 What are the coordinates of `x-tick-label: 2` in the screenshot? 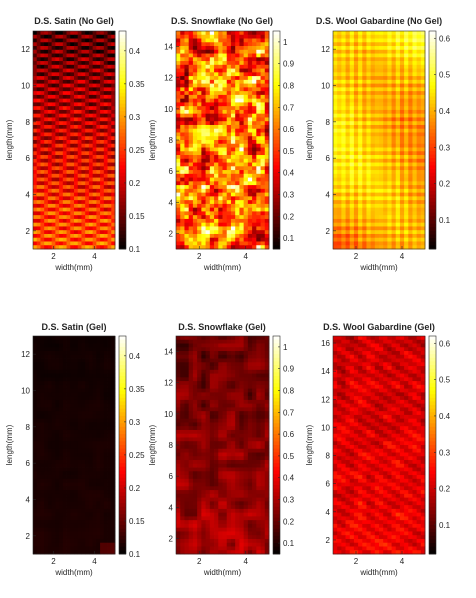 It's located at (53, 256).